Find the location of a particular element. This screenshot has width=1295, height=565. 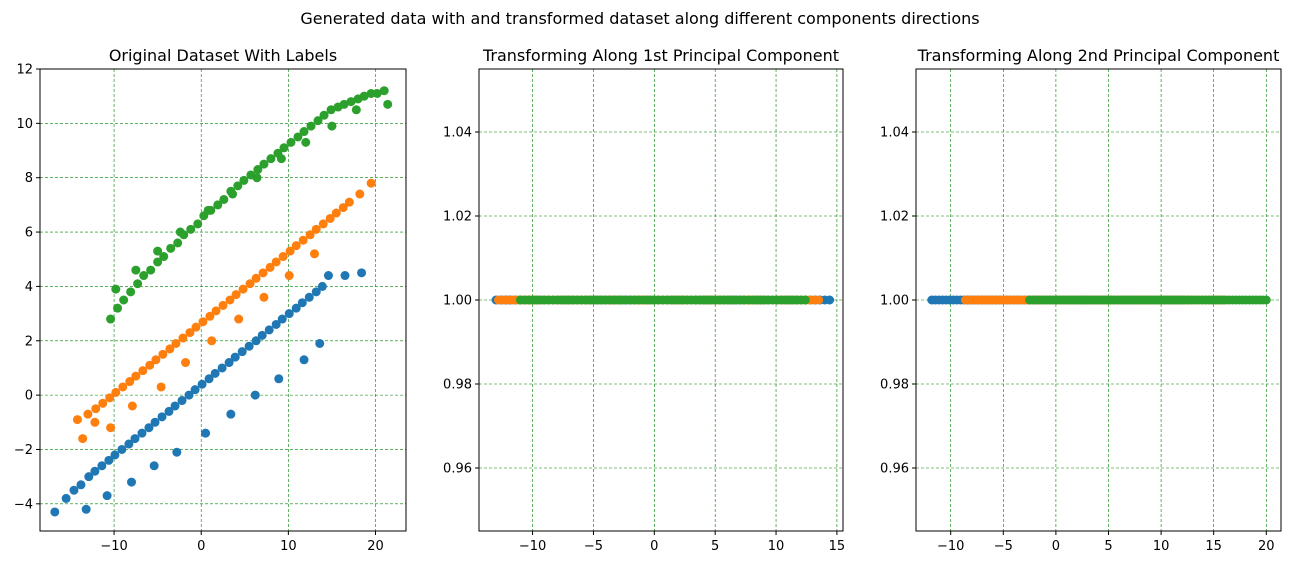

y-tick-label: 0 is located at coordinates (29, 396).